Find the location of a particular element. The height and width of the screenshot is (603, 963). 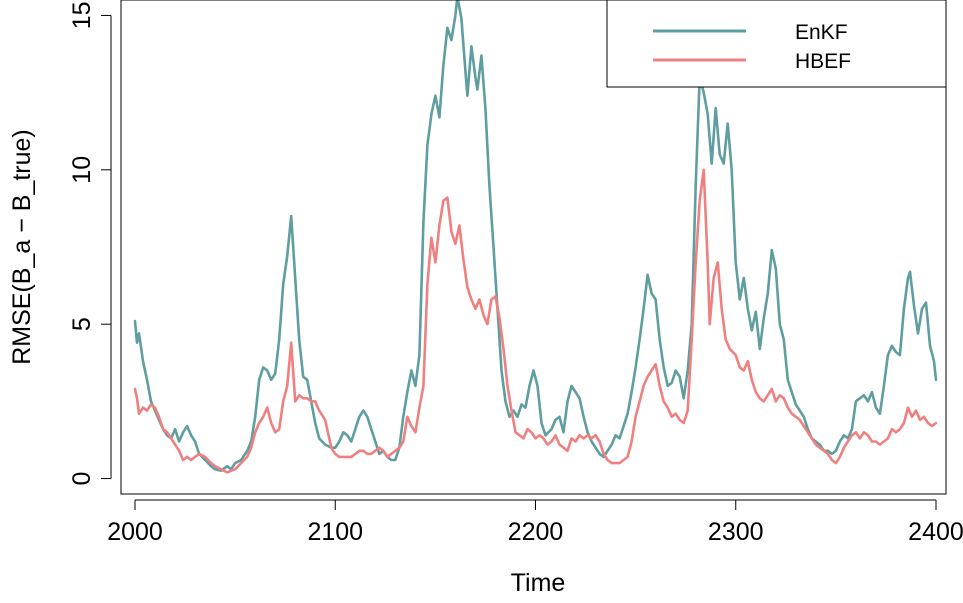

x-axis-label: Time is located at coordinates (538, 583).